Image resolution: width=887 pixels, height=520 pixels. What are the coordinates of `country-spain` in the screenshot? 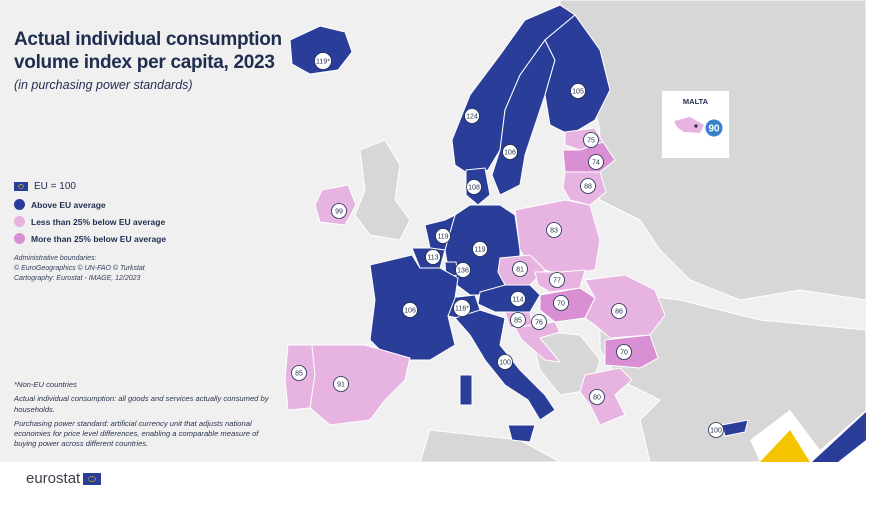 It's located at (360, 385).